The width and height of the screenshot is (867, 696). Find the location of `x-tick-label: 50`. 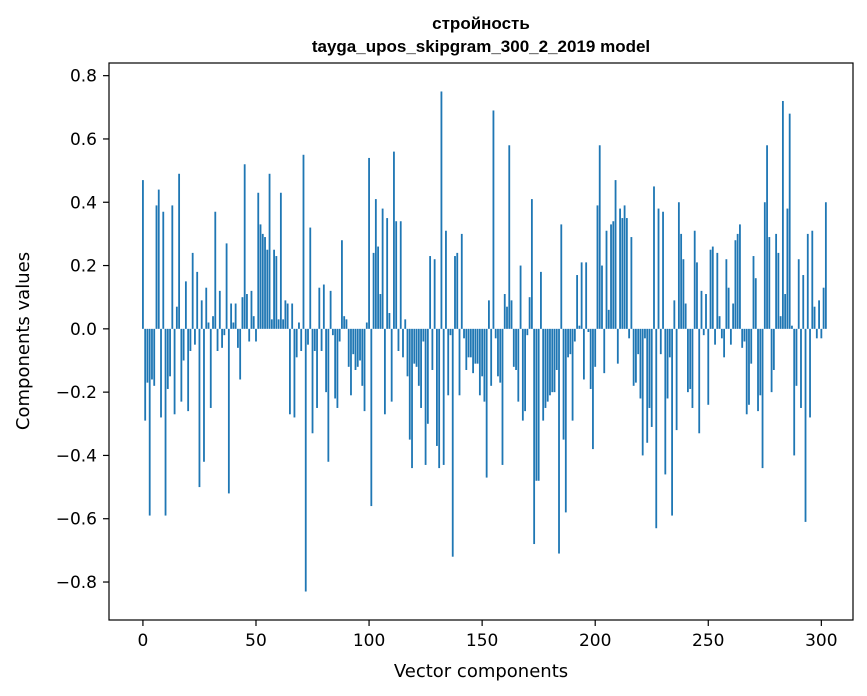

x-tick-label: 50 is located at coordinates (256, 641).